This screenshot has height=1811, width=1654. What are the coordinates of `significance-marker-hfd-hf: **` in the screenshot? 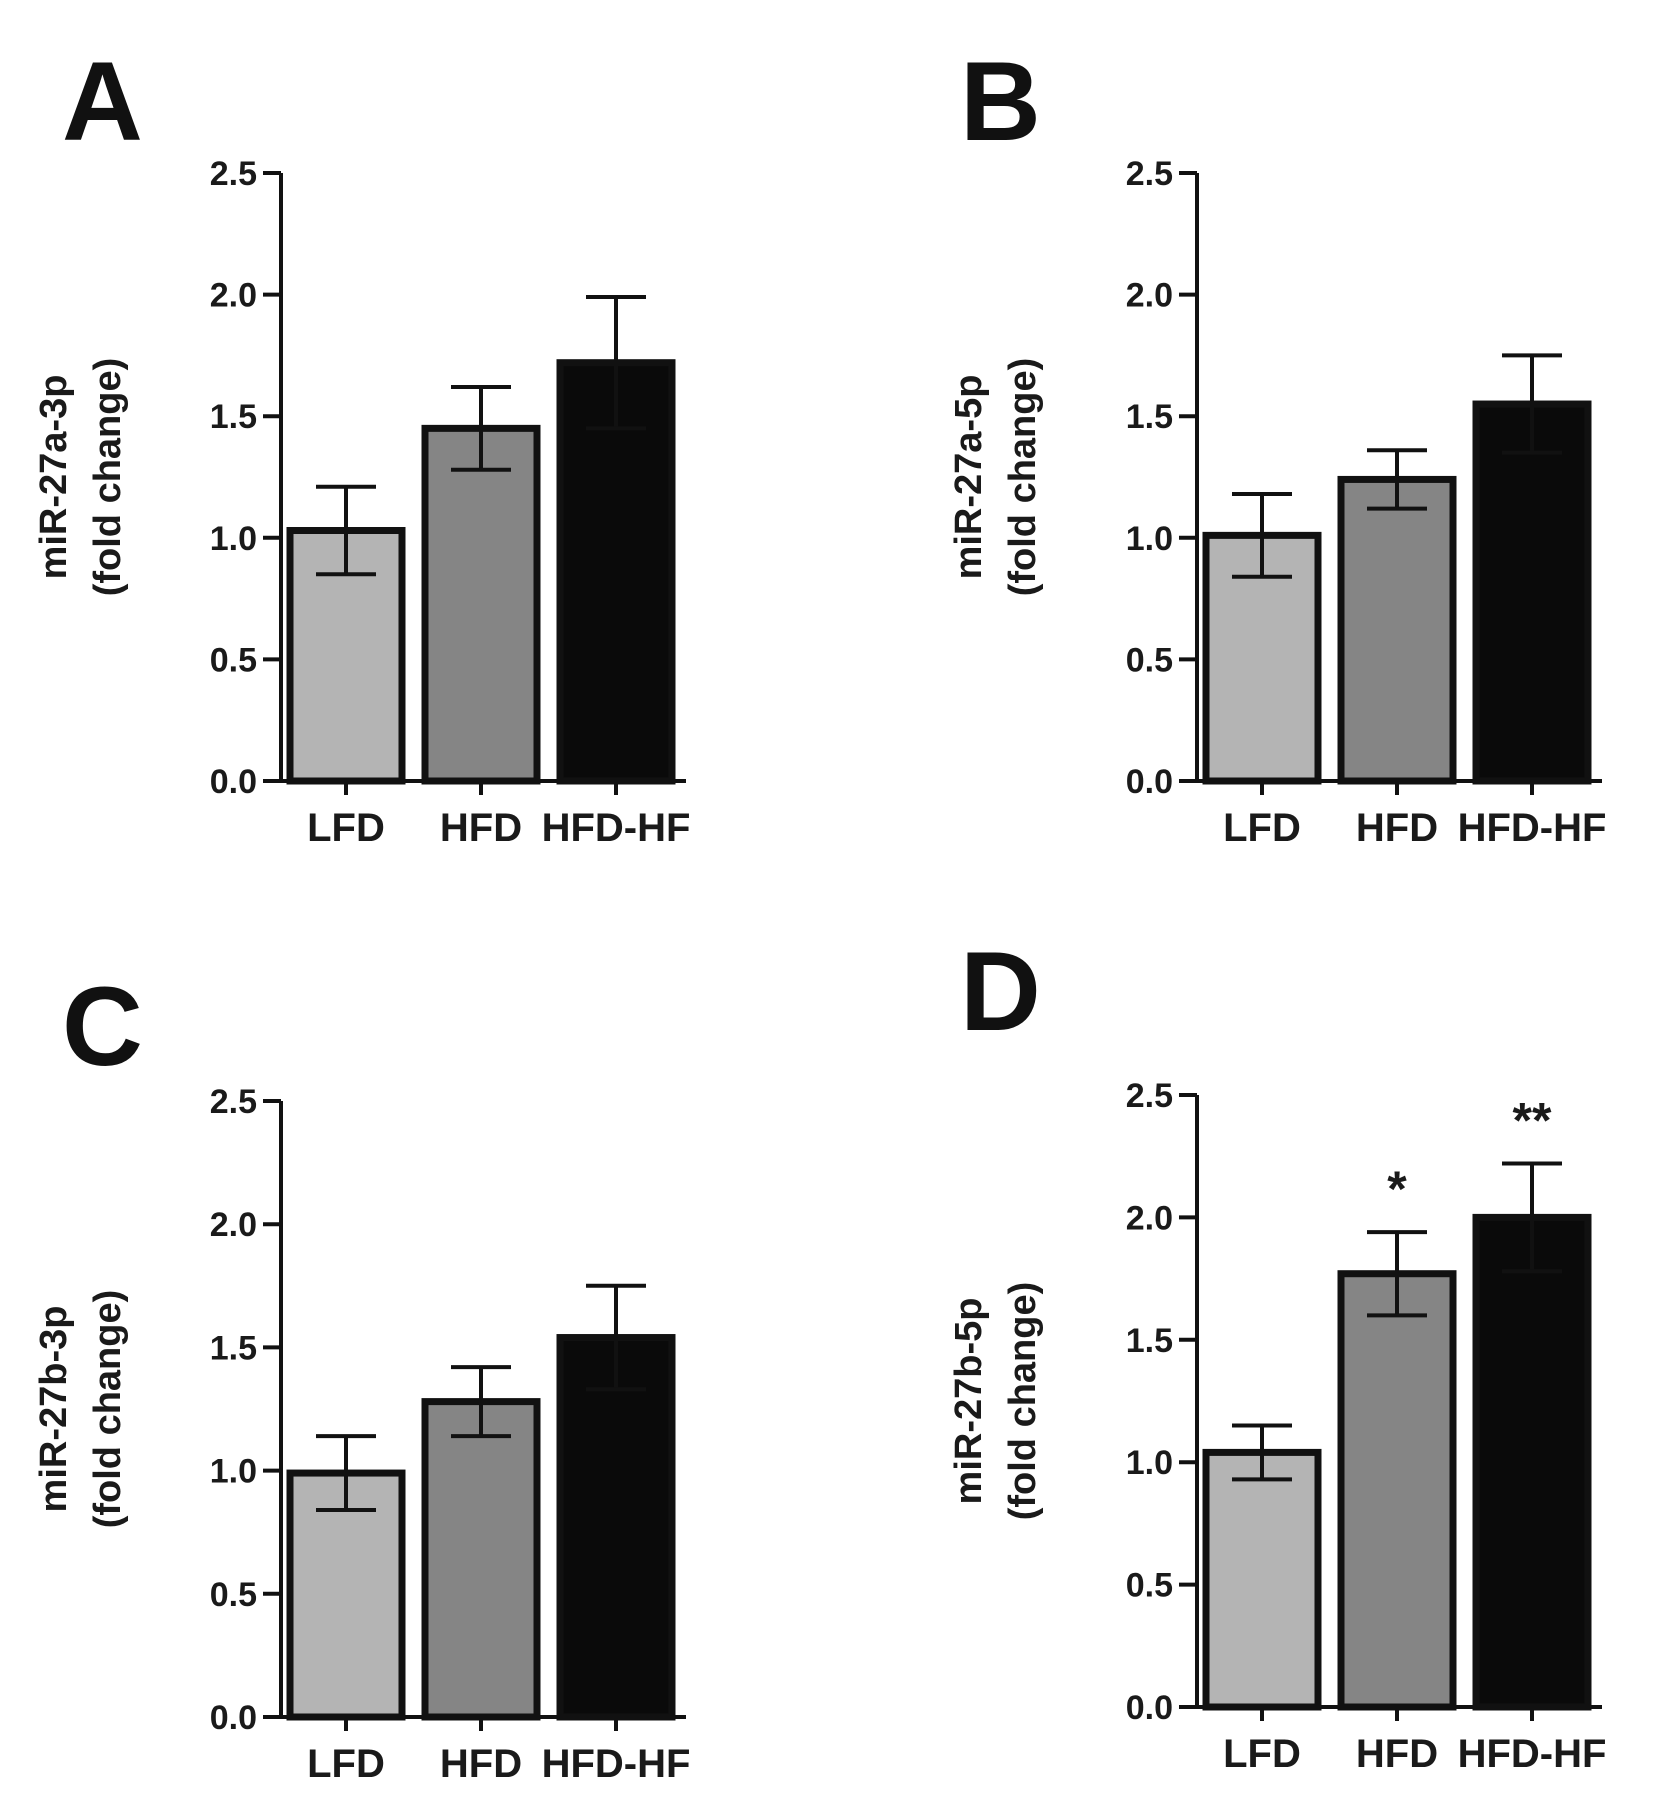 It's located at (1532, 1121).